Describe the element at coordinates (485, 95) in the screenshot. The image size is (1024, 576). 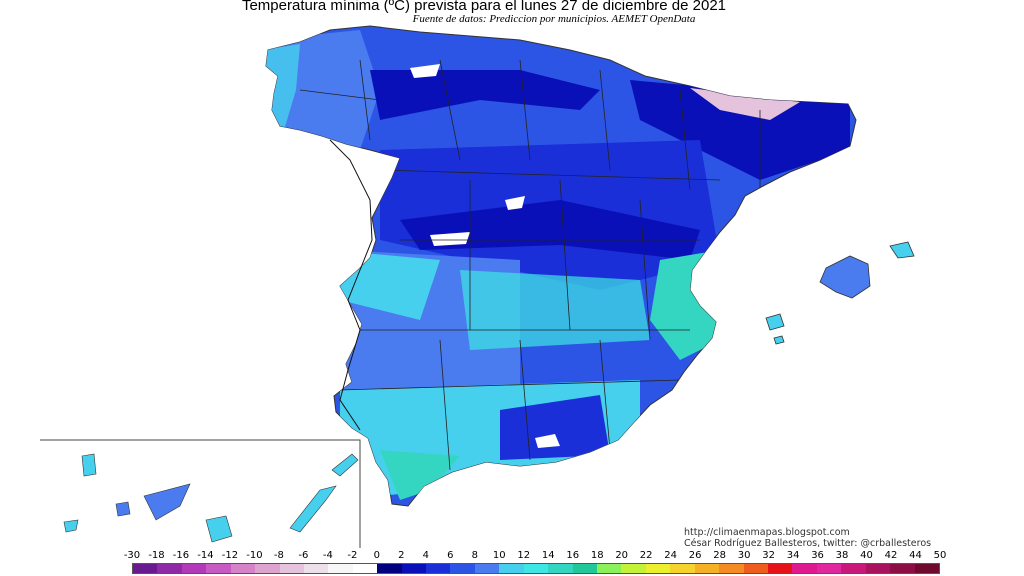
I see `zone-cantabrian` at that location.